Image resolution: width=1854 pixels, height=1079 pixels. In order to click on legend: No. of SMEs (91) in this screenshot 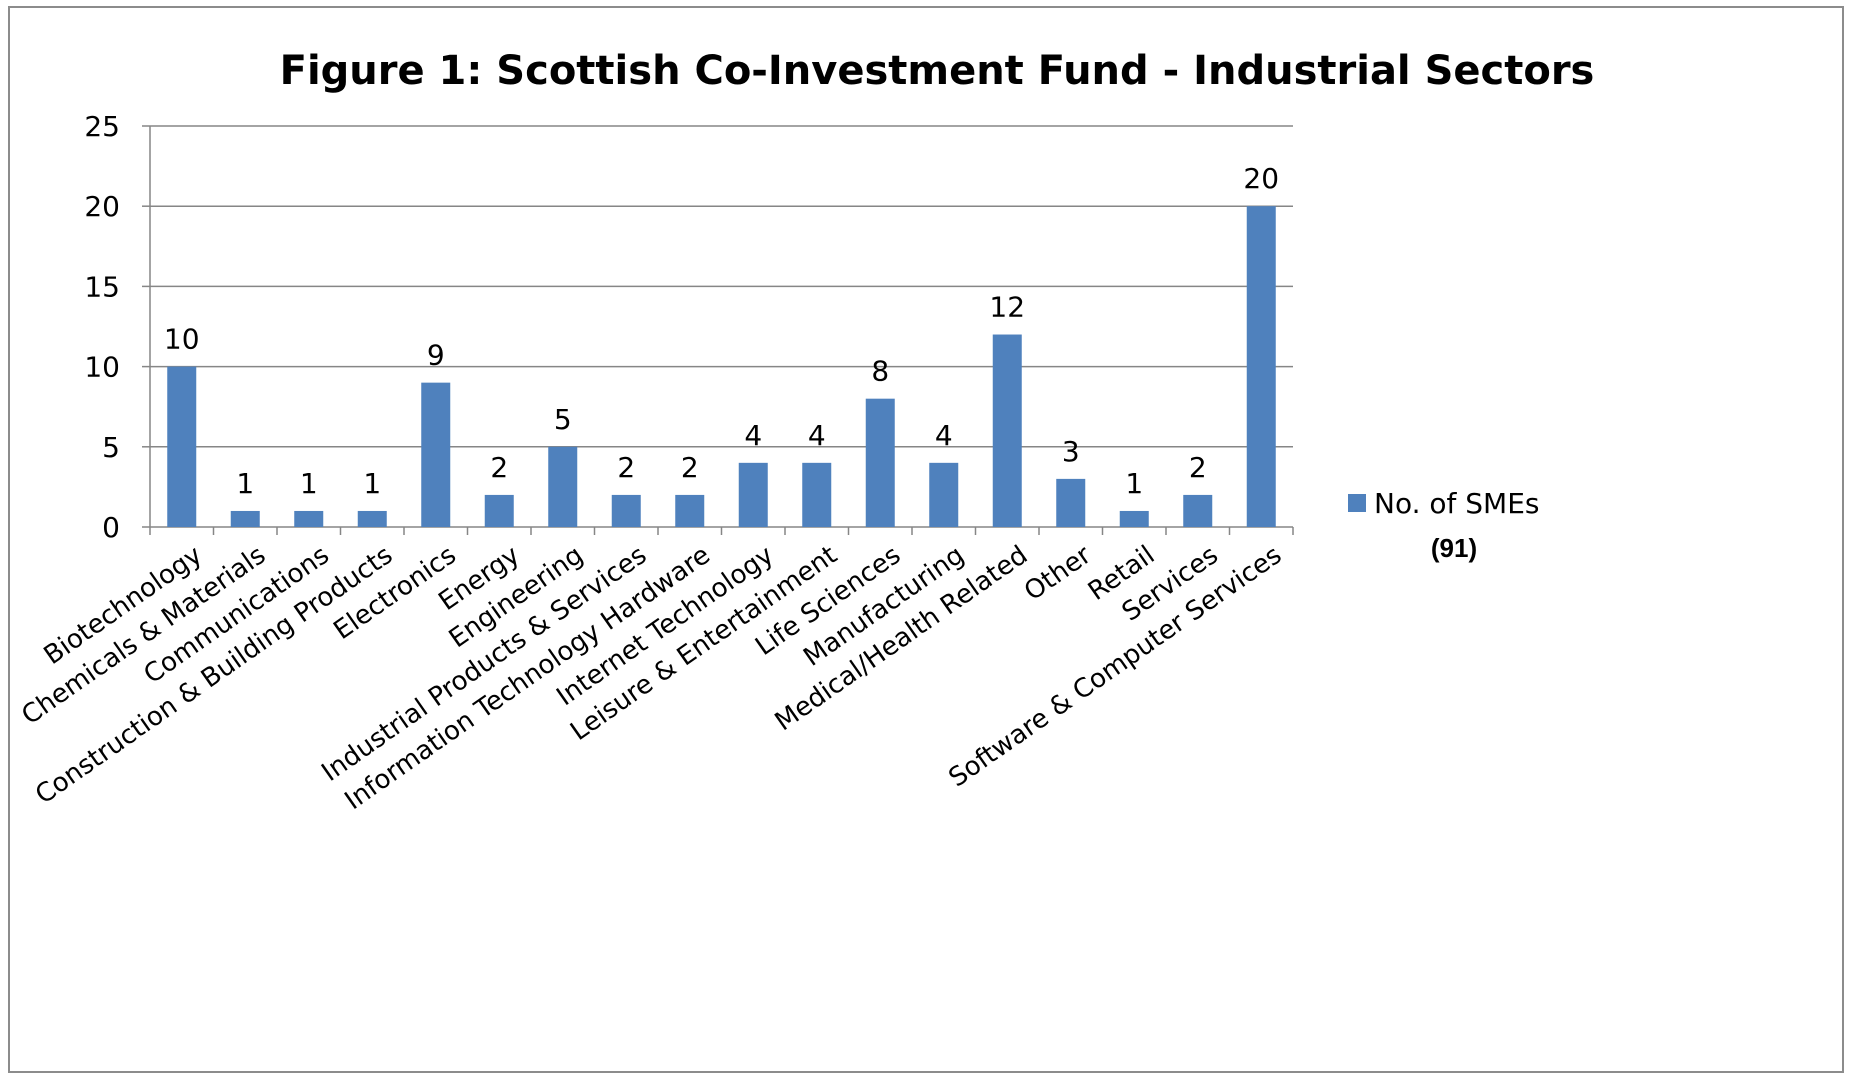, I will do `click(1443, 525)`.